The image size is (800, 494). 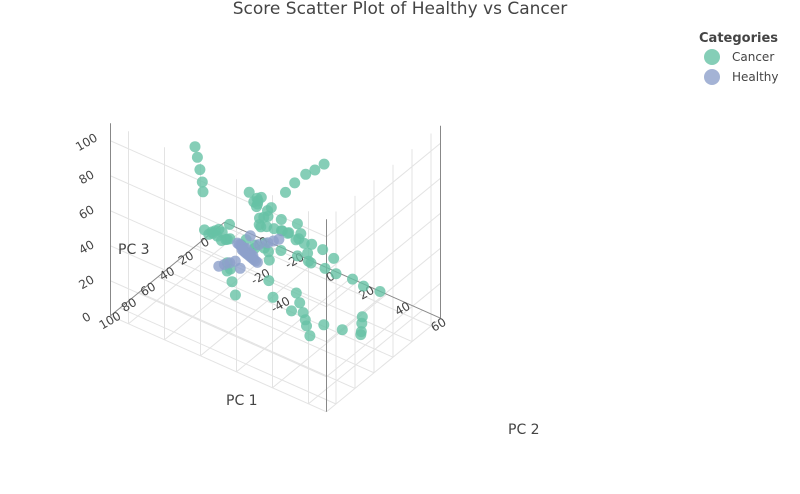 What do you see at coordinates (402, 309) in the screenshot?
I see `tick-label-pc2: 40` at bounding box center [402, 309].